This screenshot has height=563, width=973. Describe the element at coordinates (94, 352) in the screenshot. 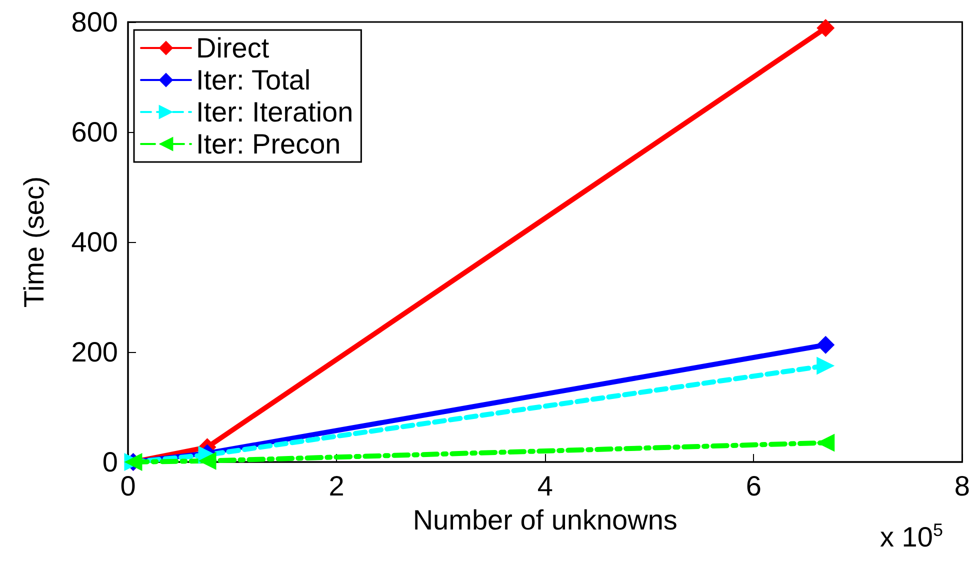

I see `y-tick-label: 200` at that location.